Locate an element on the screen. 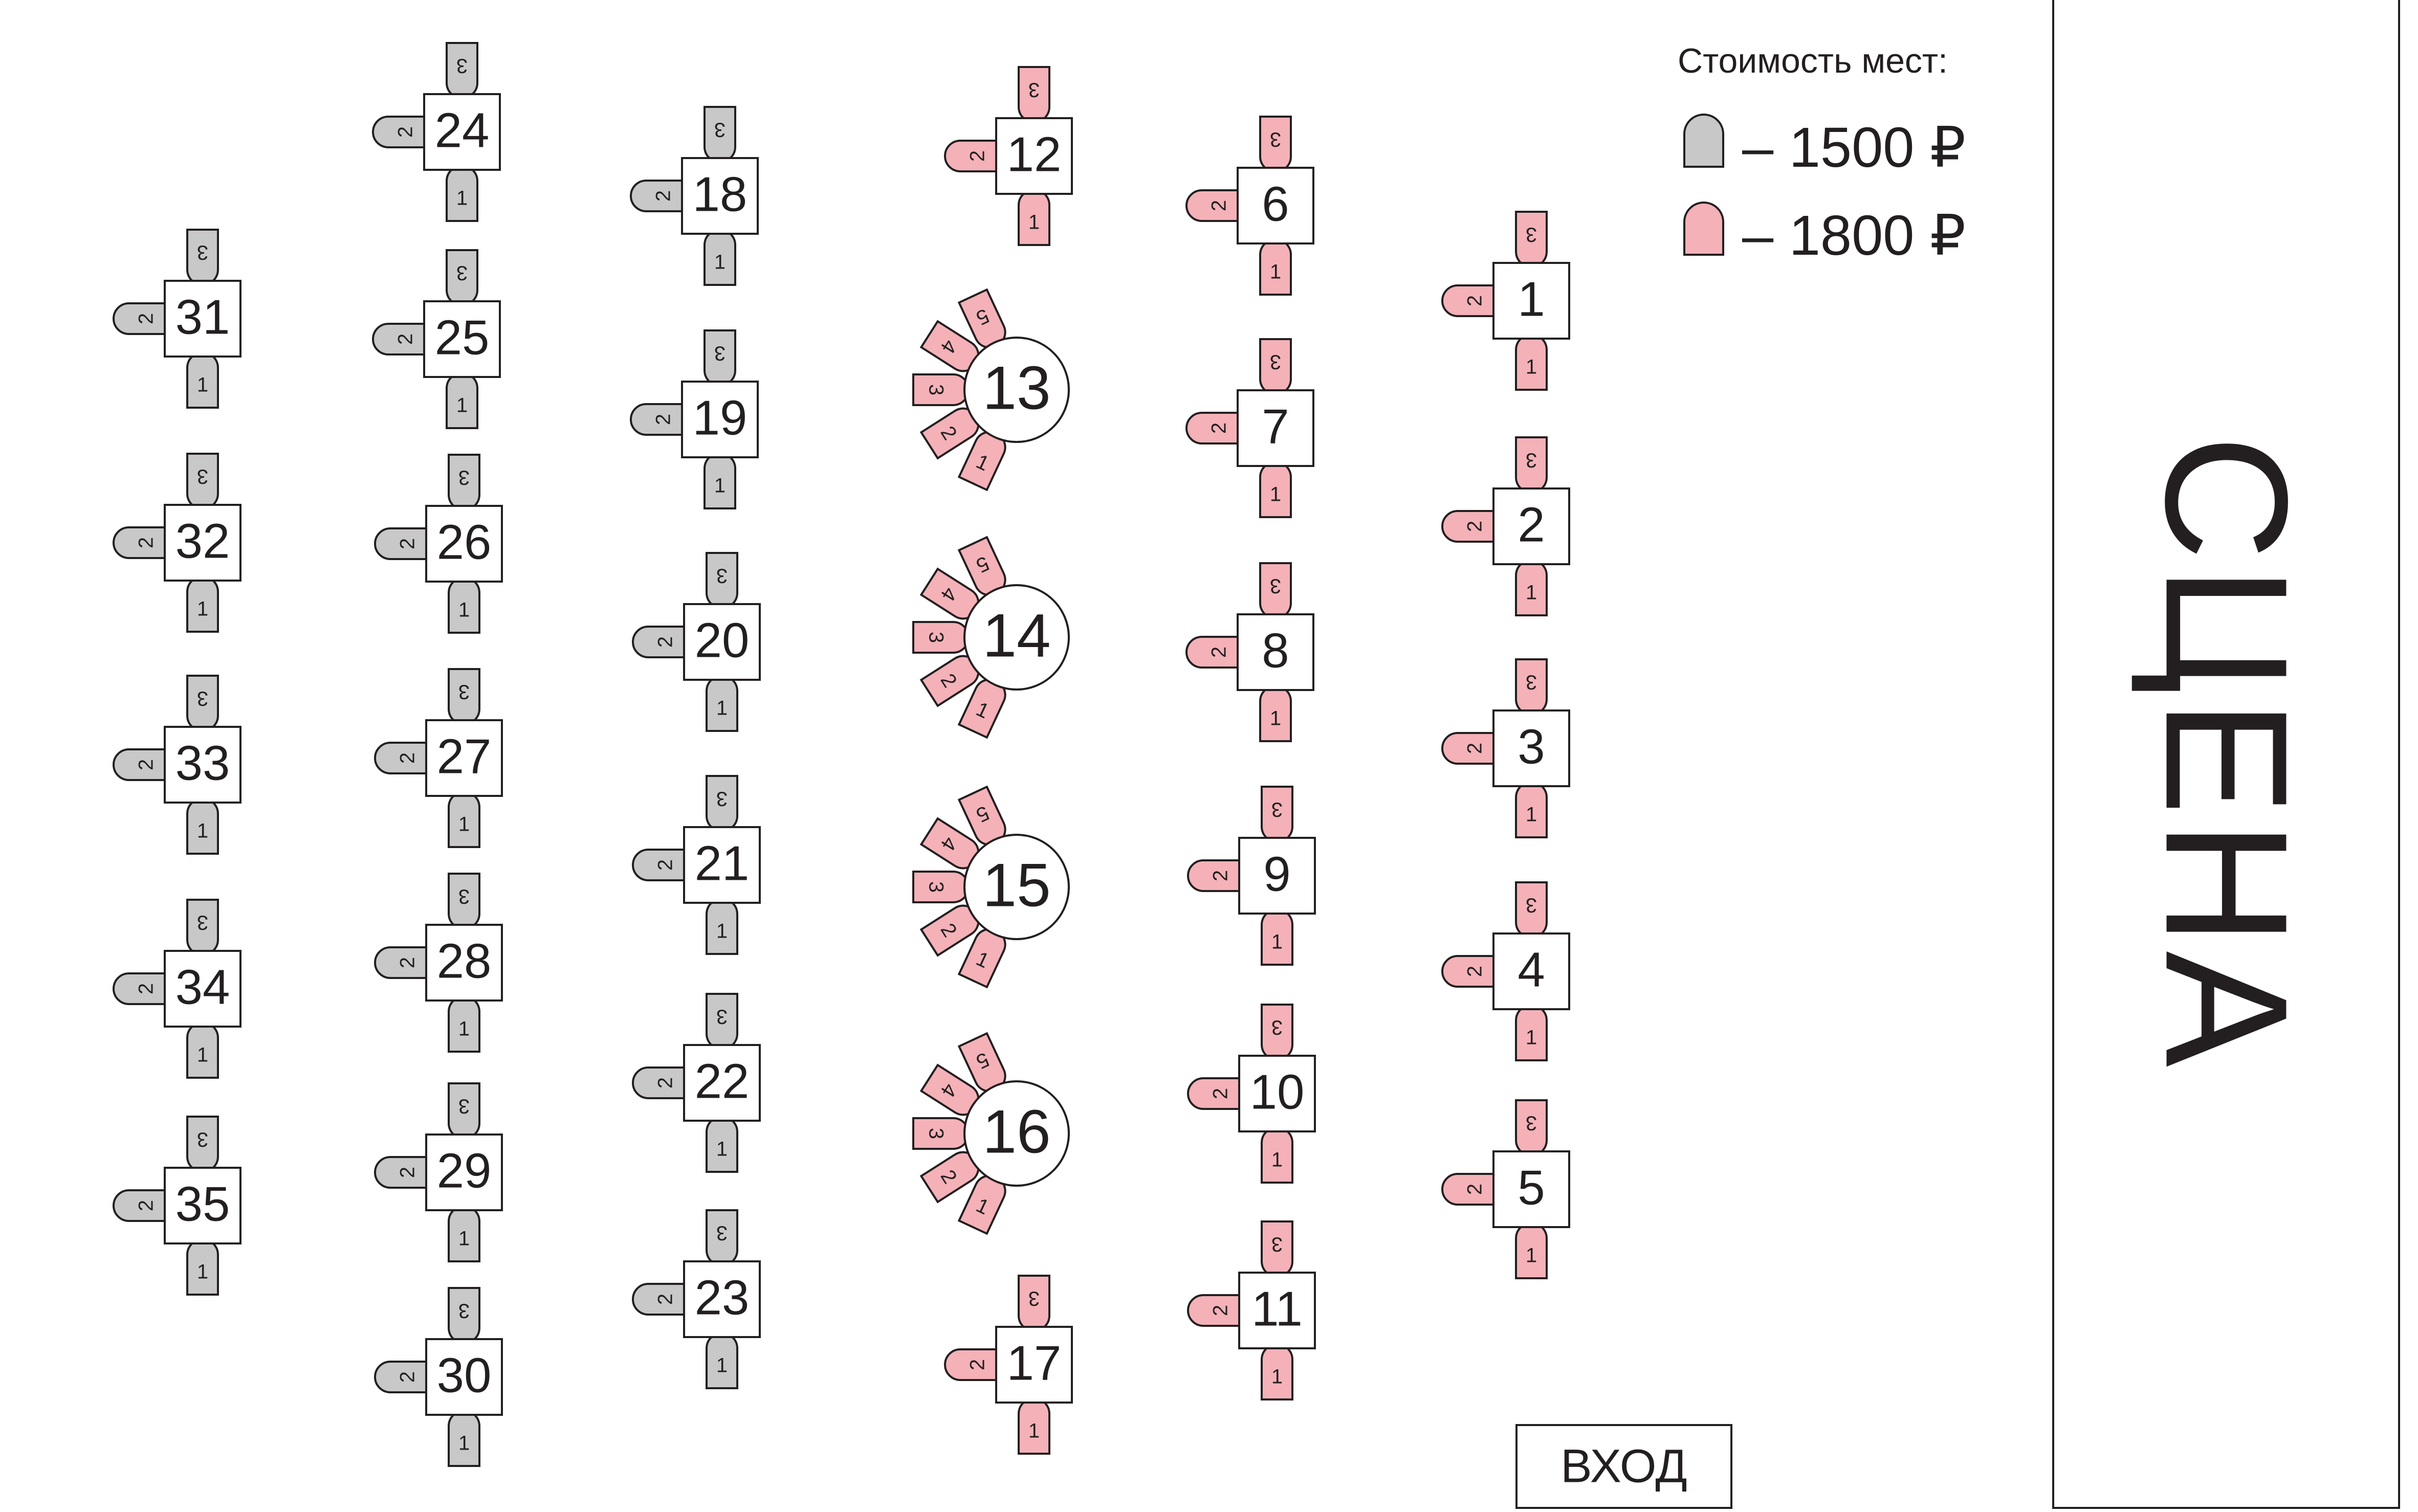  seat-4-3: 3 is located at coordinates (1531, 910).